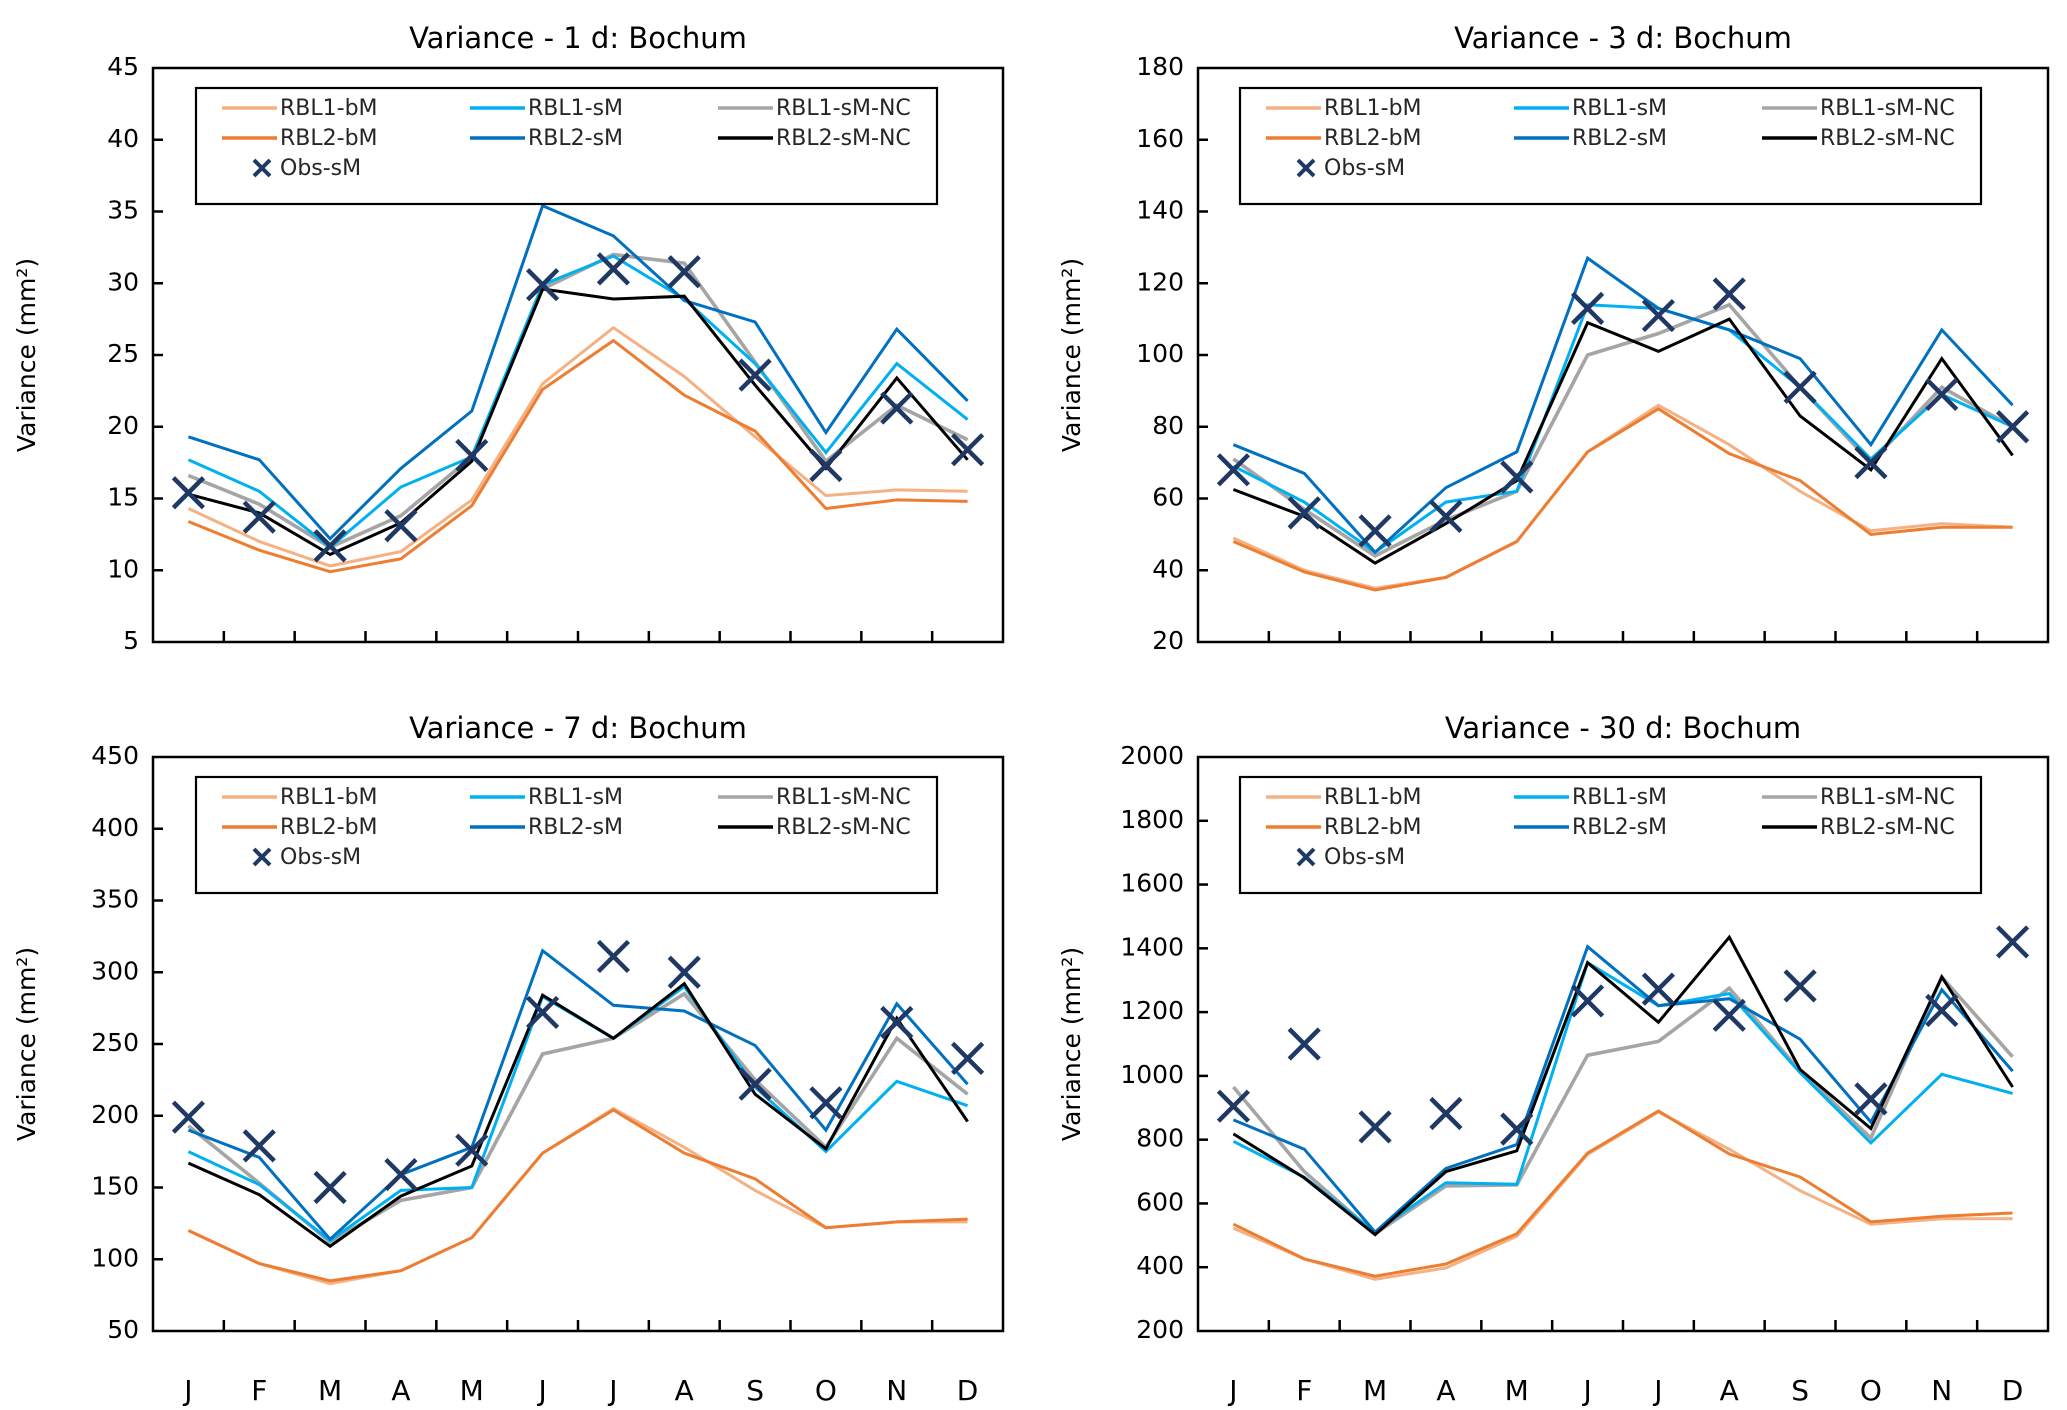 The height and width of the screenshot is (1410, 2067). Describe the element at coordinates (2013, 1390) in the screenshot. I see `x-tick-label: D` at that location.